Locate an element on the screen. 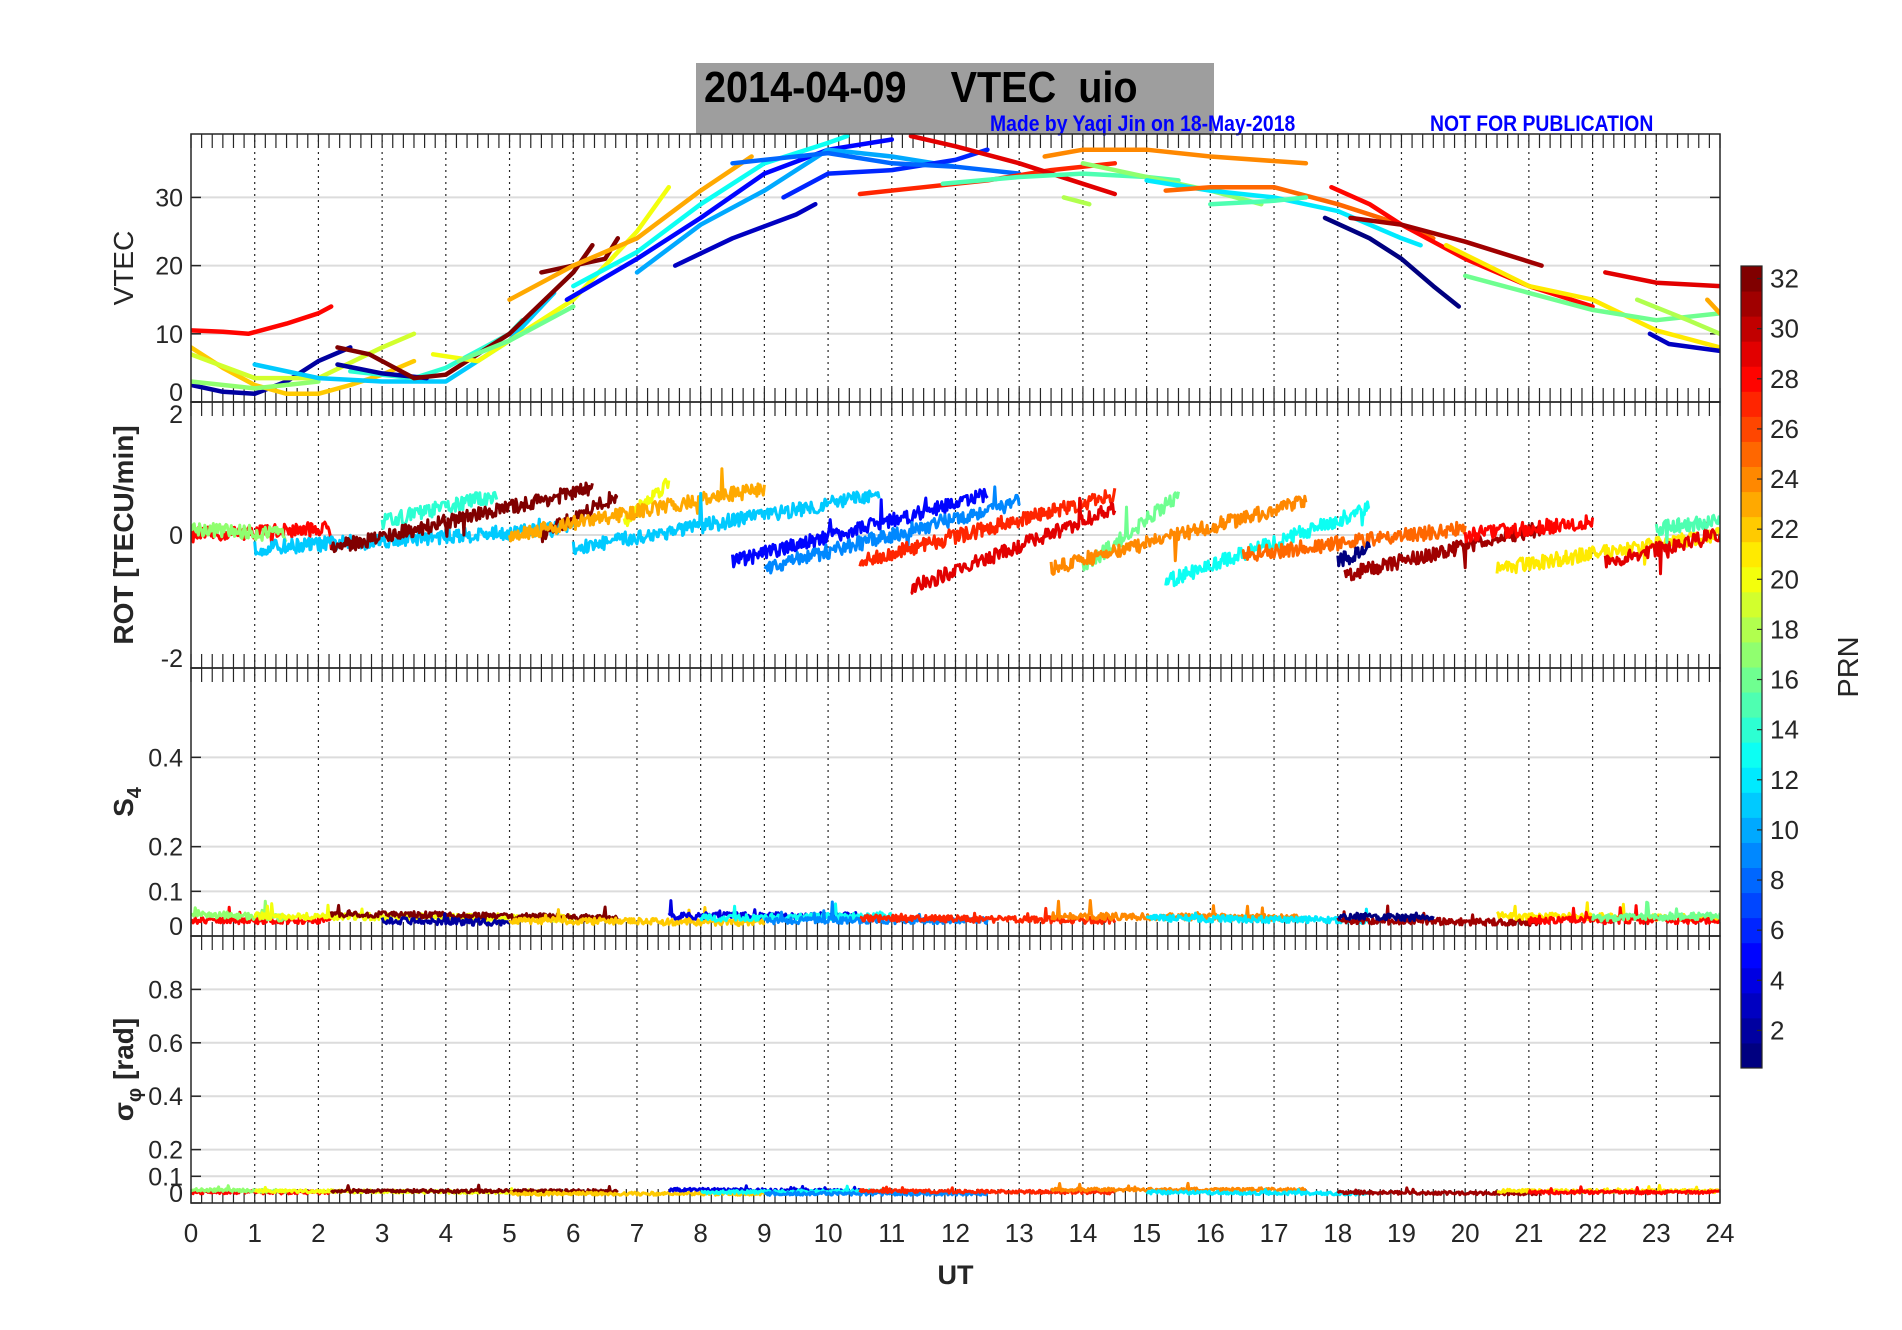  x-tick-label: 14 is located at coordinates (1082, 1233).